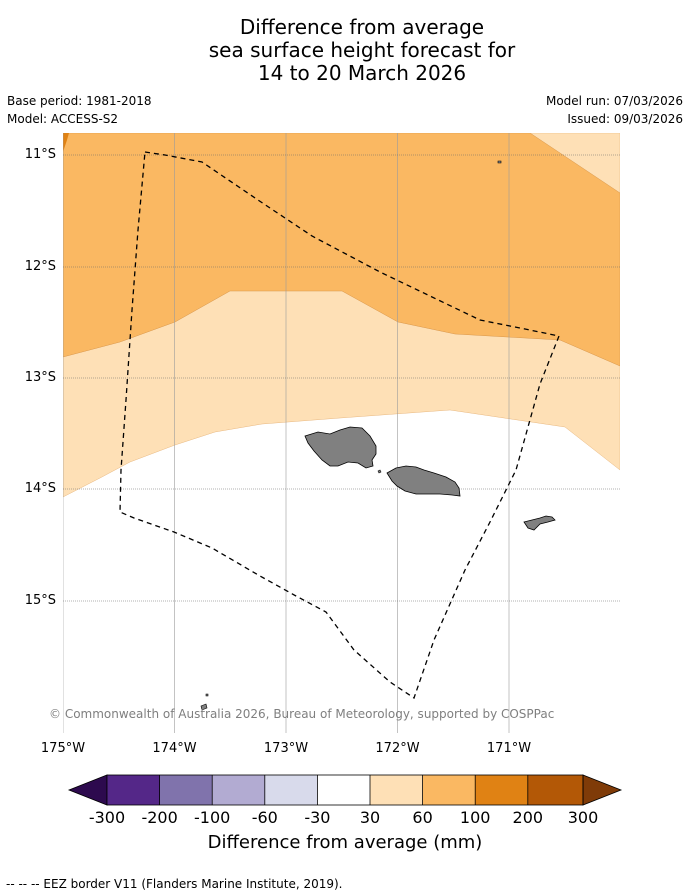 The image size is (690, 896). I want to click on colorbar-extend-high, so click(602, 790).